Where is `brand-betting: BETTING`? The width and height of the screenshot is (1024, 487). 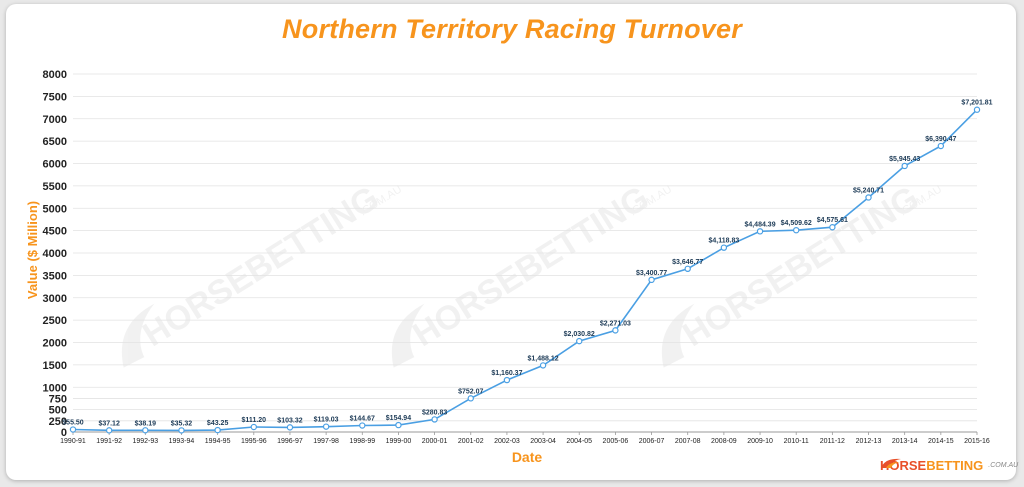 brand-betting: BETTING is located at coordinates (955, 465).